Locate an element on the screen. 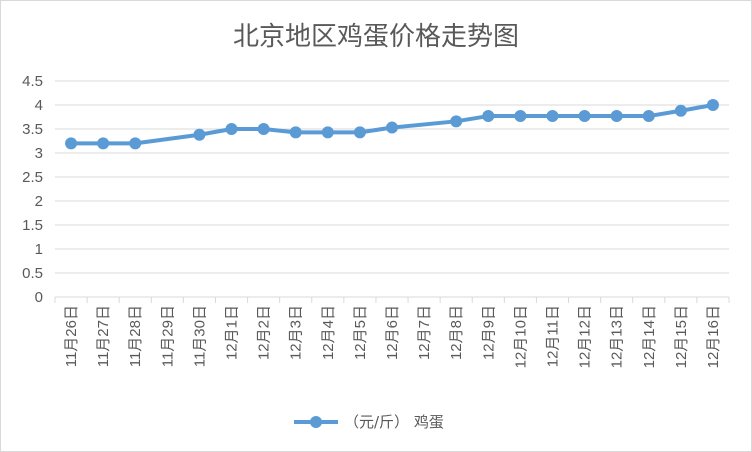 This screenshot has width=752, height=452. y-tick-label: 0 is located at coordinates (39, 297).